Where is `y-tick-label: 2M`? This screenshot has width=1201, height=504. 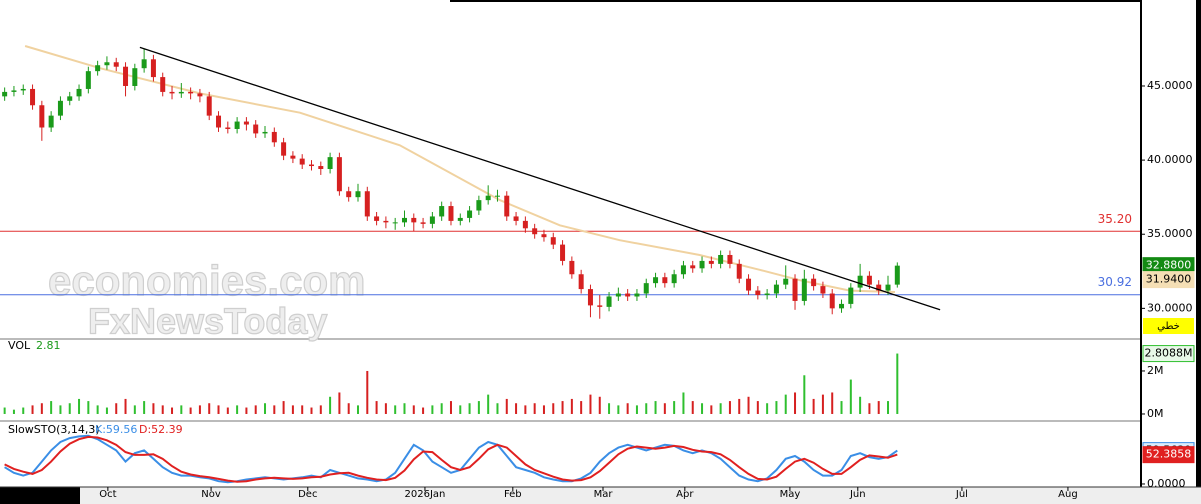 y-tick-label: 2M is located at coordinates (1155, 370).